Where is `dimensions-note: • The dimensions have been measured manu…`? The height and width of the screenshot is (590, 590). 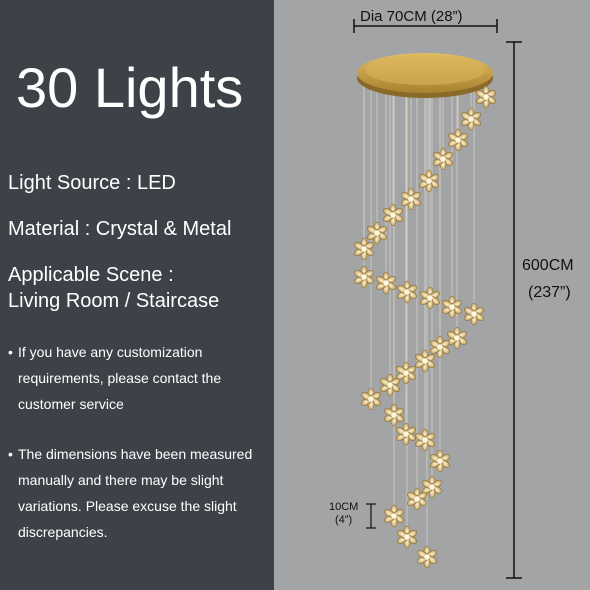
dimensions-note: • The dimensions have been measured manu… is located at coordinates (138, 493).